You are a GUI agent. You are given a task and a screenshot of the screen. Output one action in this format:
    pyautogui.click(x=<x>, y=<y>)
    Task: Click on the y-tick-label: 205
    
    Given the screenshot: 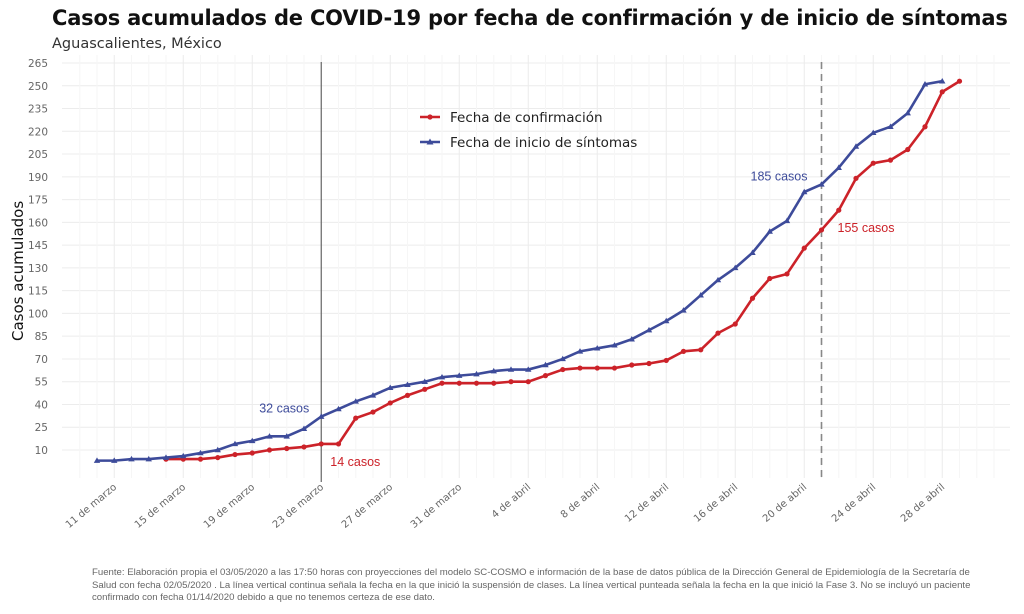 What is the action you would take?
    pyautogui.click(x=38, y=155)
    